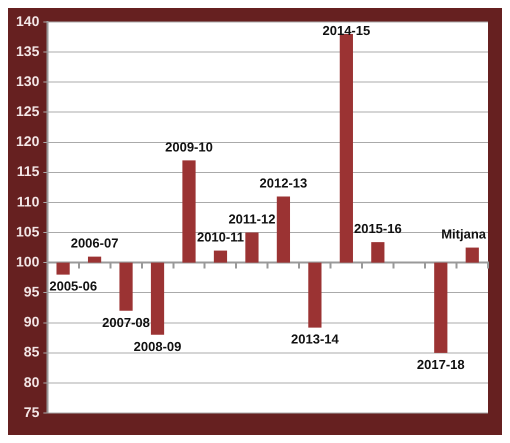 This screenshot has height=443, width=510. Describe the element at coordinates (252, 219) in the screenshot. I see `x-tick-label: 2011-12` at that location.